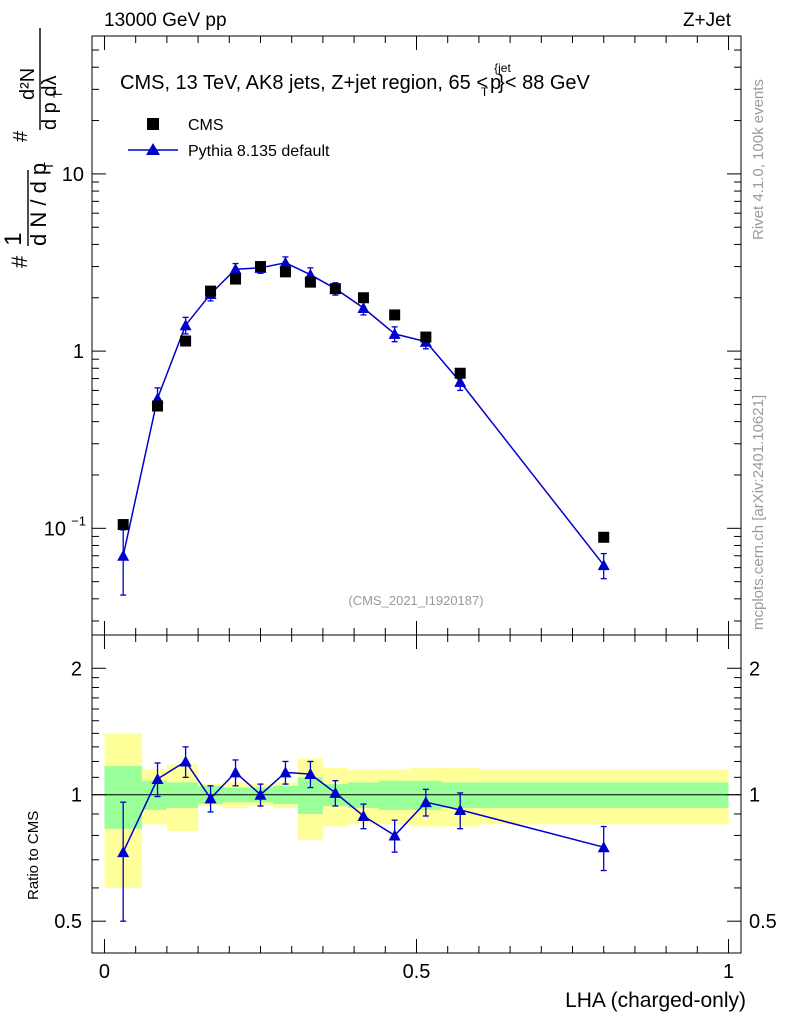 This screenshot has width=786, height=1024. What do you see at coordinates (68, 922) in the screenshot?
I see `ratio-y-tick-label: 0.5` at bounding box center [68, 922].